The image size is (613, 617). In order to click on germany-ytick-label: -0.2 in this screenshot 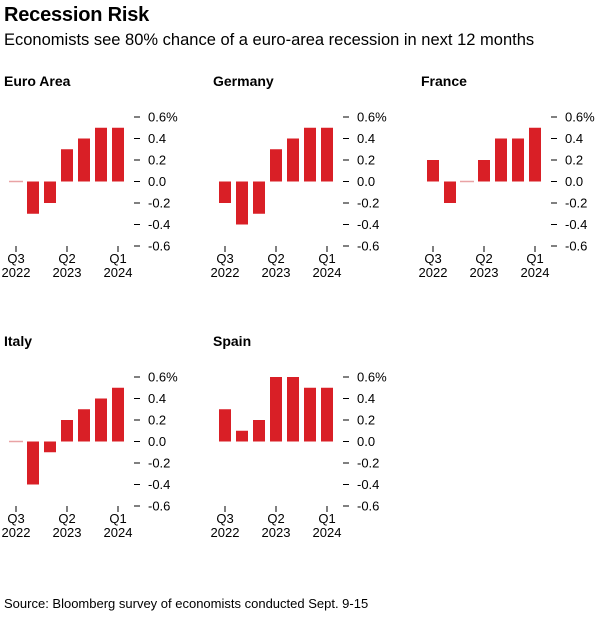, I will do `click(368, 203)`.